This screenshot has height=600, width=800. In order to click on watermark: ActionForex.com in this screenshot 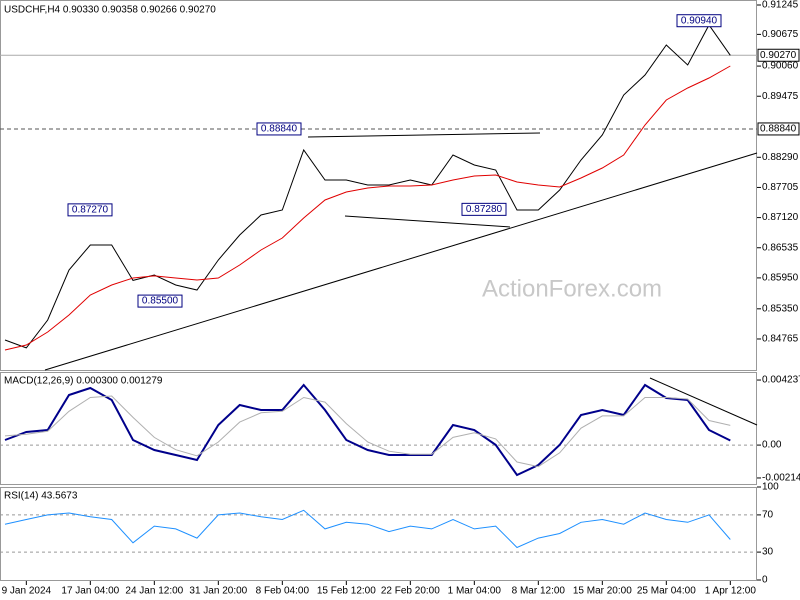, I will do `click(572, 288)`.